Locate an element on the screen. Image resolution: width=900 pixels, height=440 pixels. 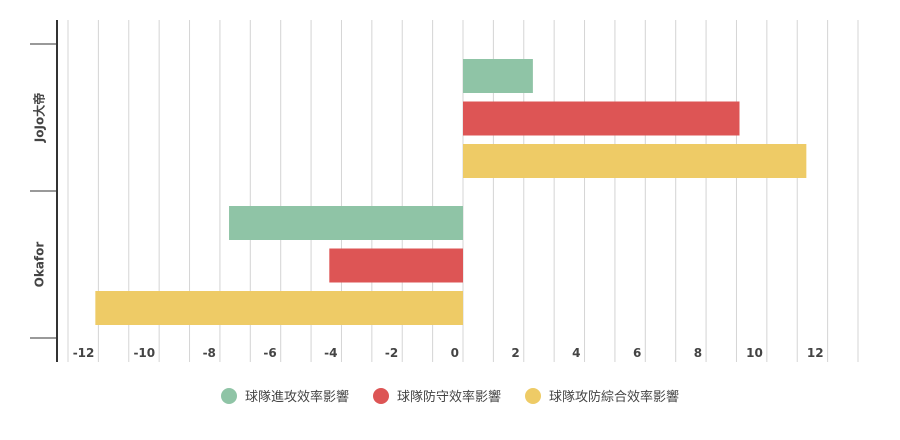
legend-label: 球隊進攻效率影響 is located at coordinates (296, 397).